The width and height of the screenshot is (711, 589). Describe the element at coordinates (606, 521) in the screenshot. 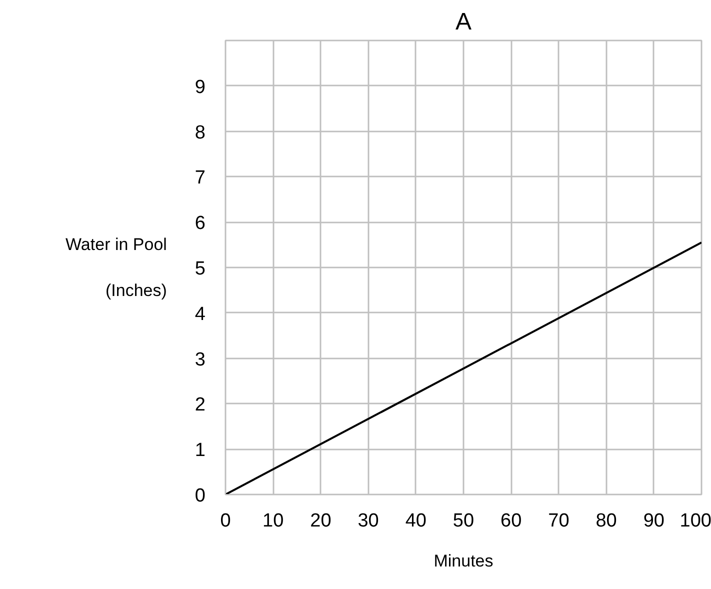

I see `x-tick-label: 80` at that location.